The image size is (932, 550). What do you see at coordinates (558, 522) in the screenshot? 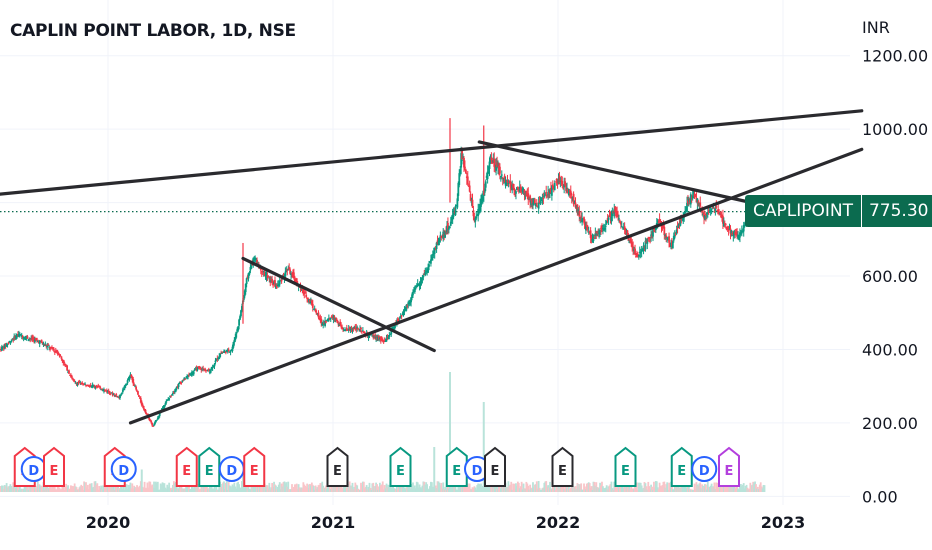
I see `x-tick-label: 2022` at bounding box center [558, 522].